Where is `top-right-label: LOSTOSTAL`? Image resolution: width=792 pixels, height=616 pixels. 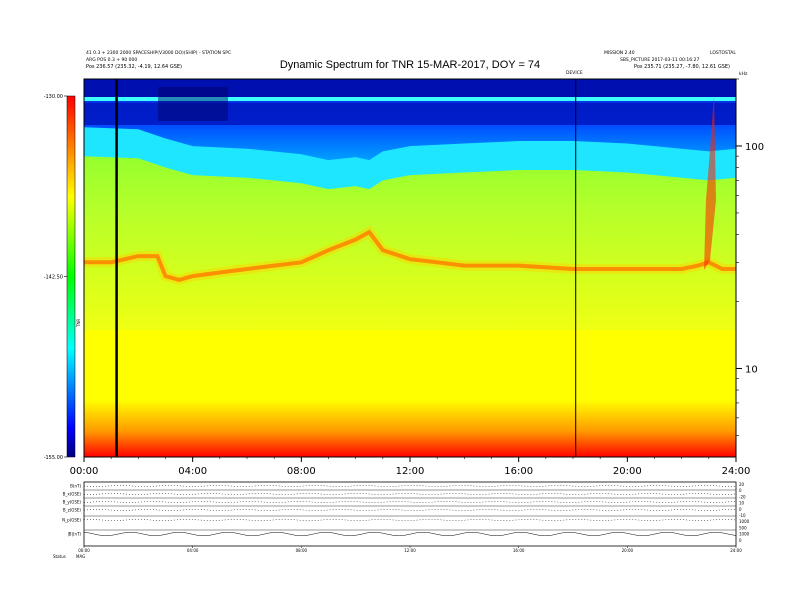 top-right-label: LOSTOSTAL is located at coordinates (723, 53).